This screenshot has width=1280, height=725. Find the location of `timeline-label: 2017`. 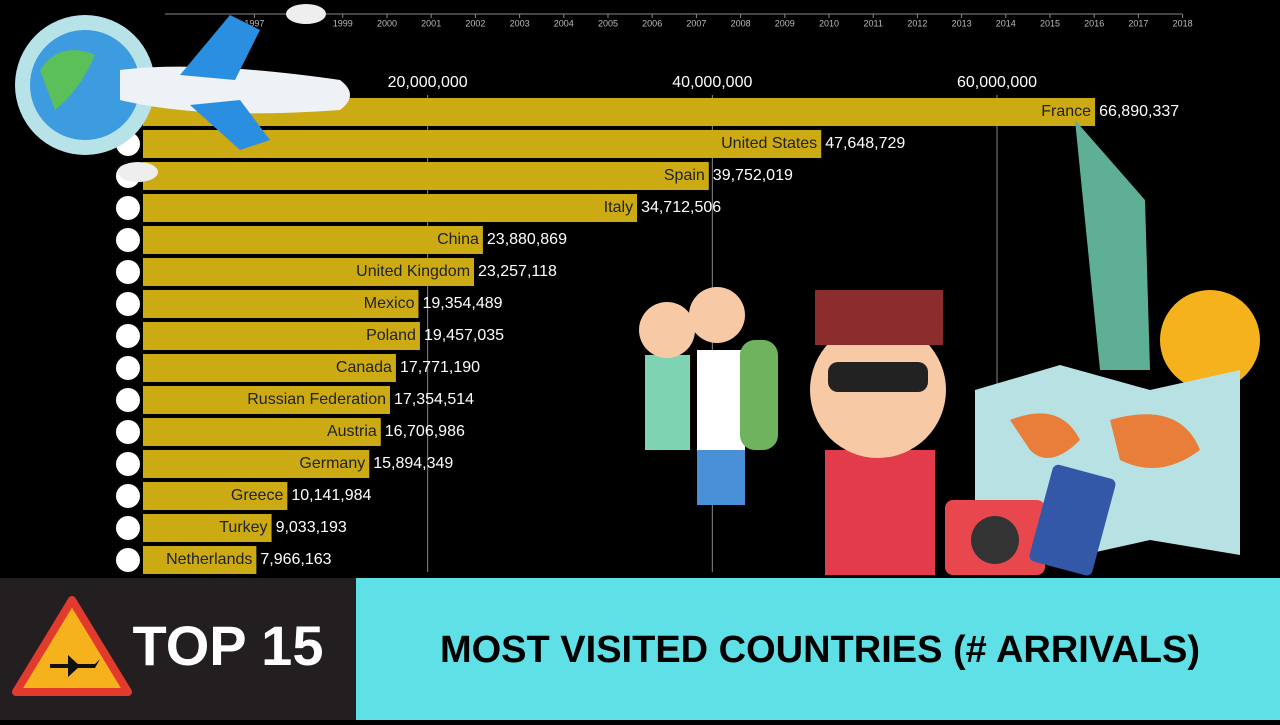

timeline-label: 2017 is located at coordinates (1138, 23).